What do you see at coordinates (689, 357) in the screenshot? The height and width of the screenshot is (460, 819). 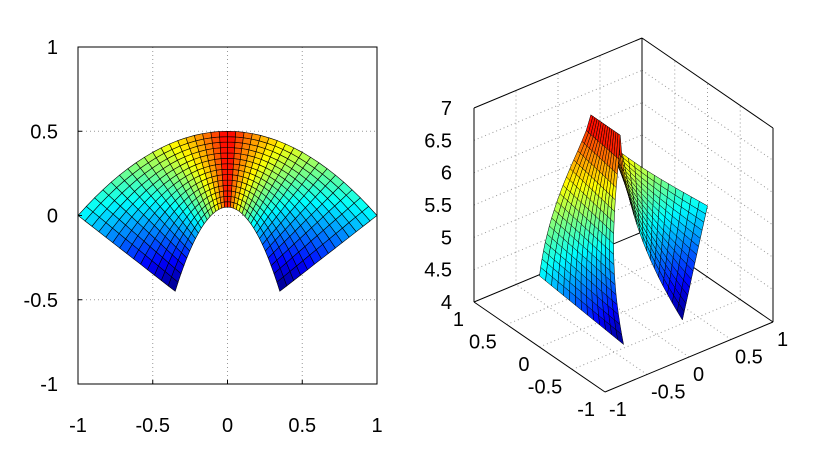 I see `x-axis-line` at bounding box center [689, 357].